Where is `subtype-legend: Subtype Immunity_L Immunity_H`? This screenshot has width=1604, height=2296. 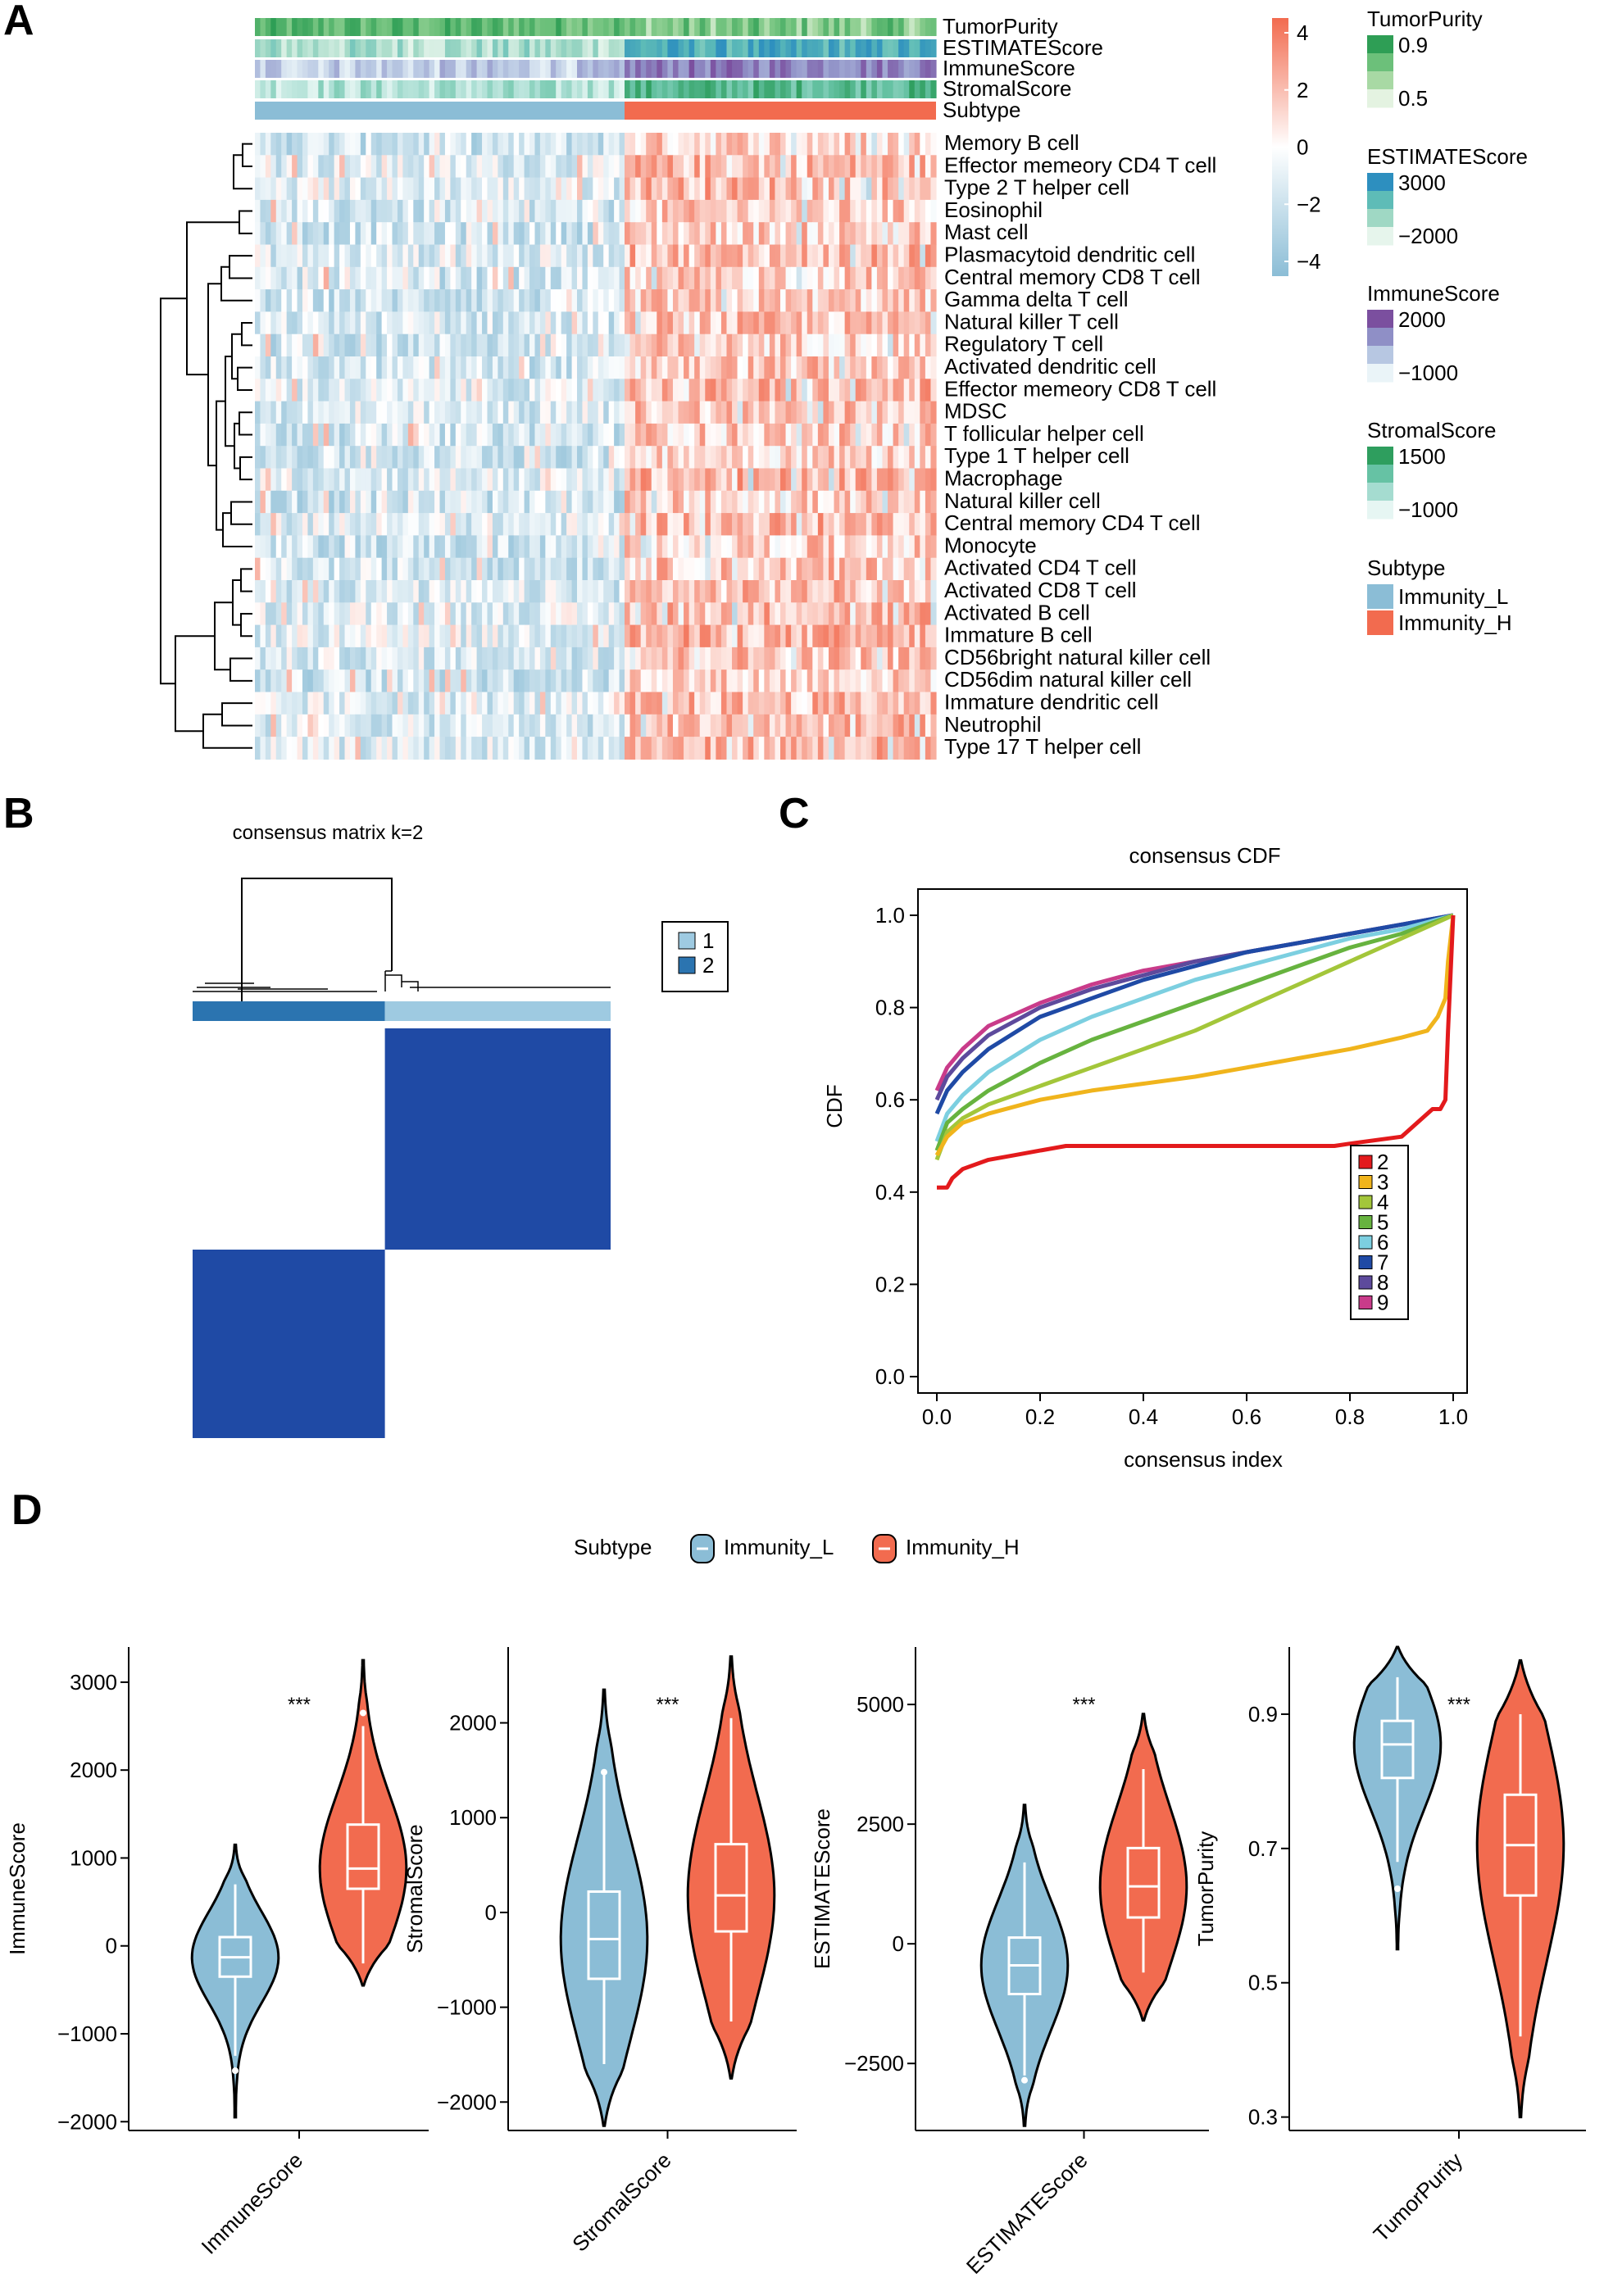
subtype-legend: Subtype Immunity_L Immunity_H is located at coordinates (797, 1548).